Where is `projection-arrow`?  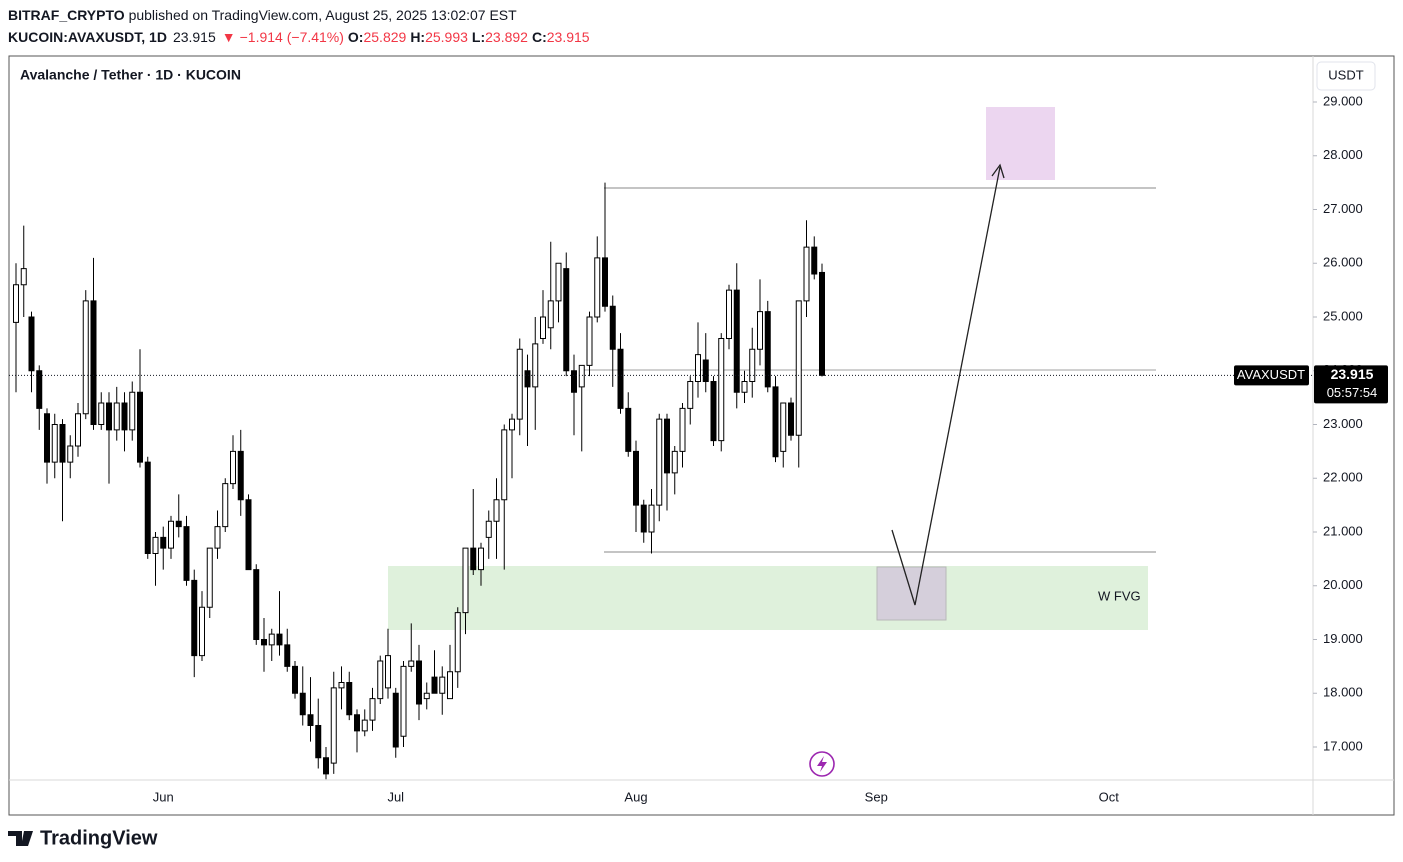 projection-arrow is located at coordinates (948, 384).